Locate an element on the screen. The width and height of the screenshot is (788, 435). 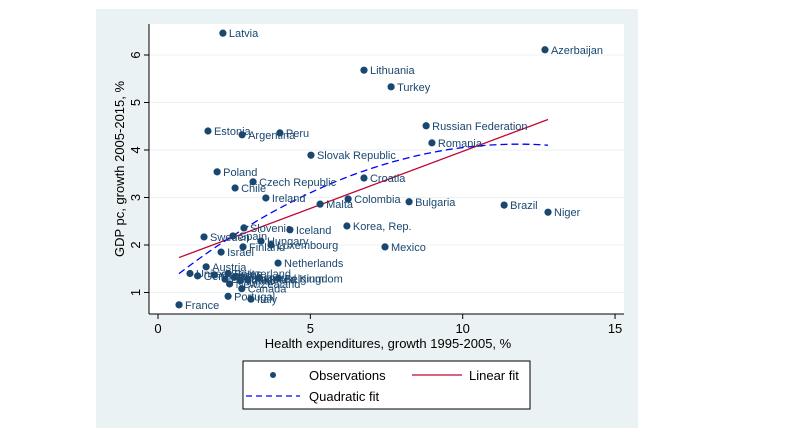
point-label: Turkey is located at coordinates (414, 88).